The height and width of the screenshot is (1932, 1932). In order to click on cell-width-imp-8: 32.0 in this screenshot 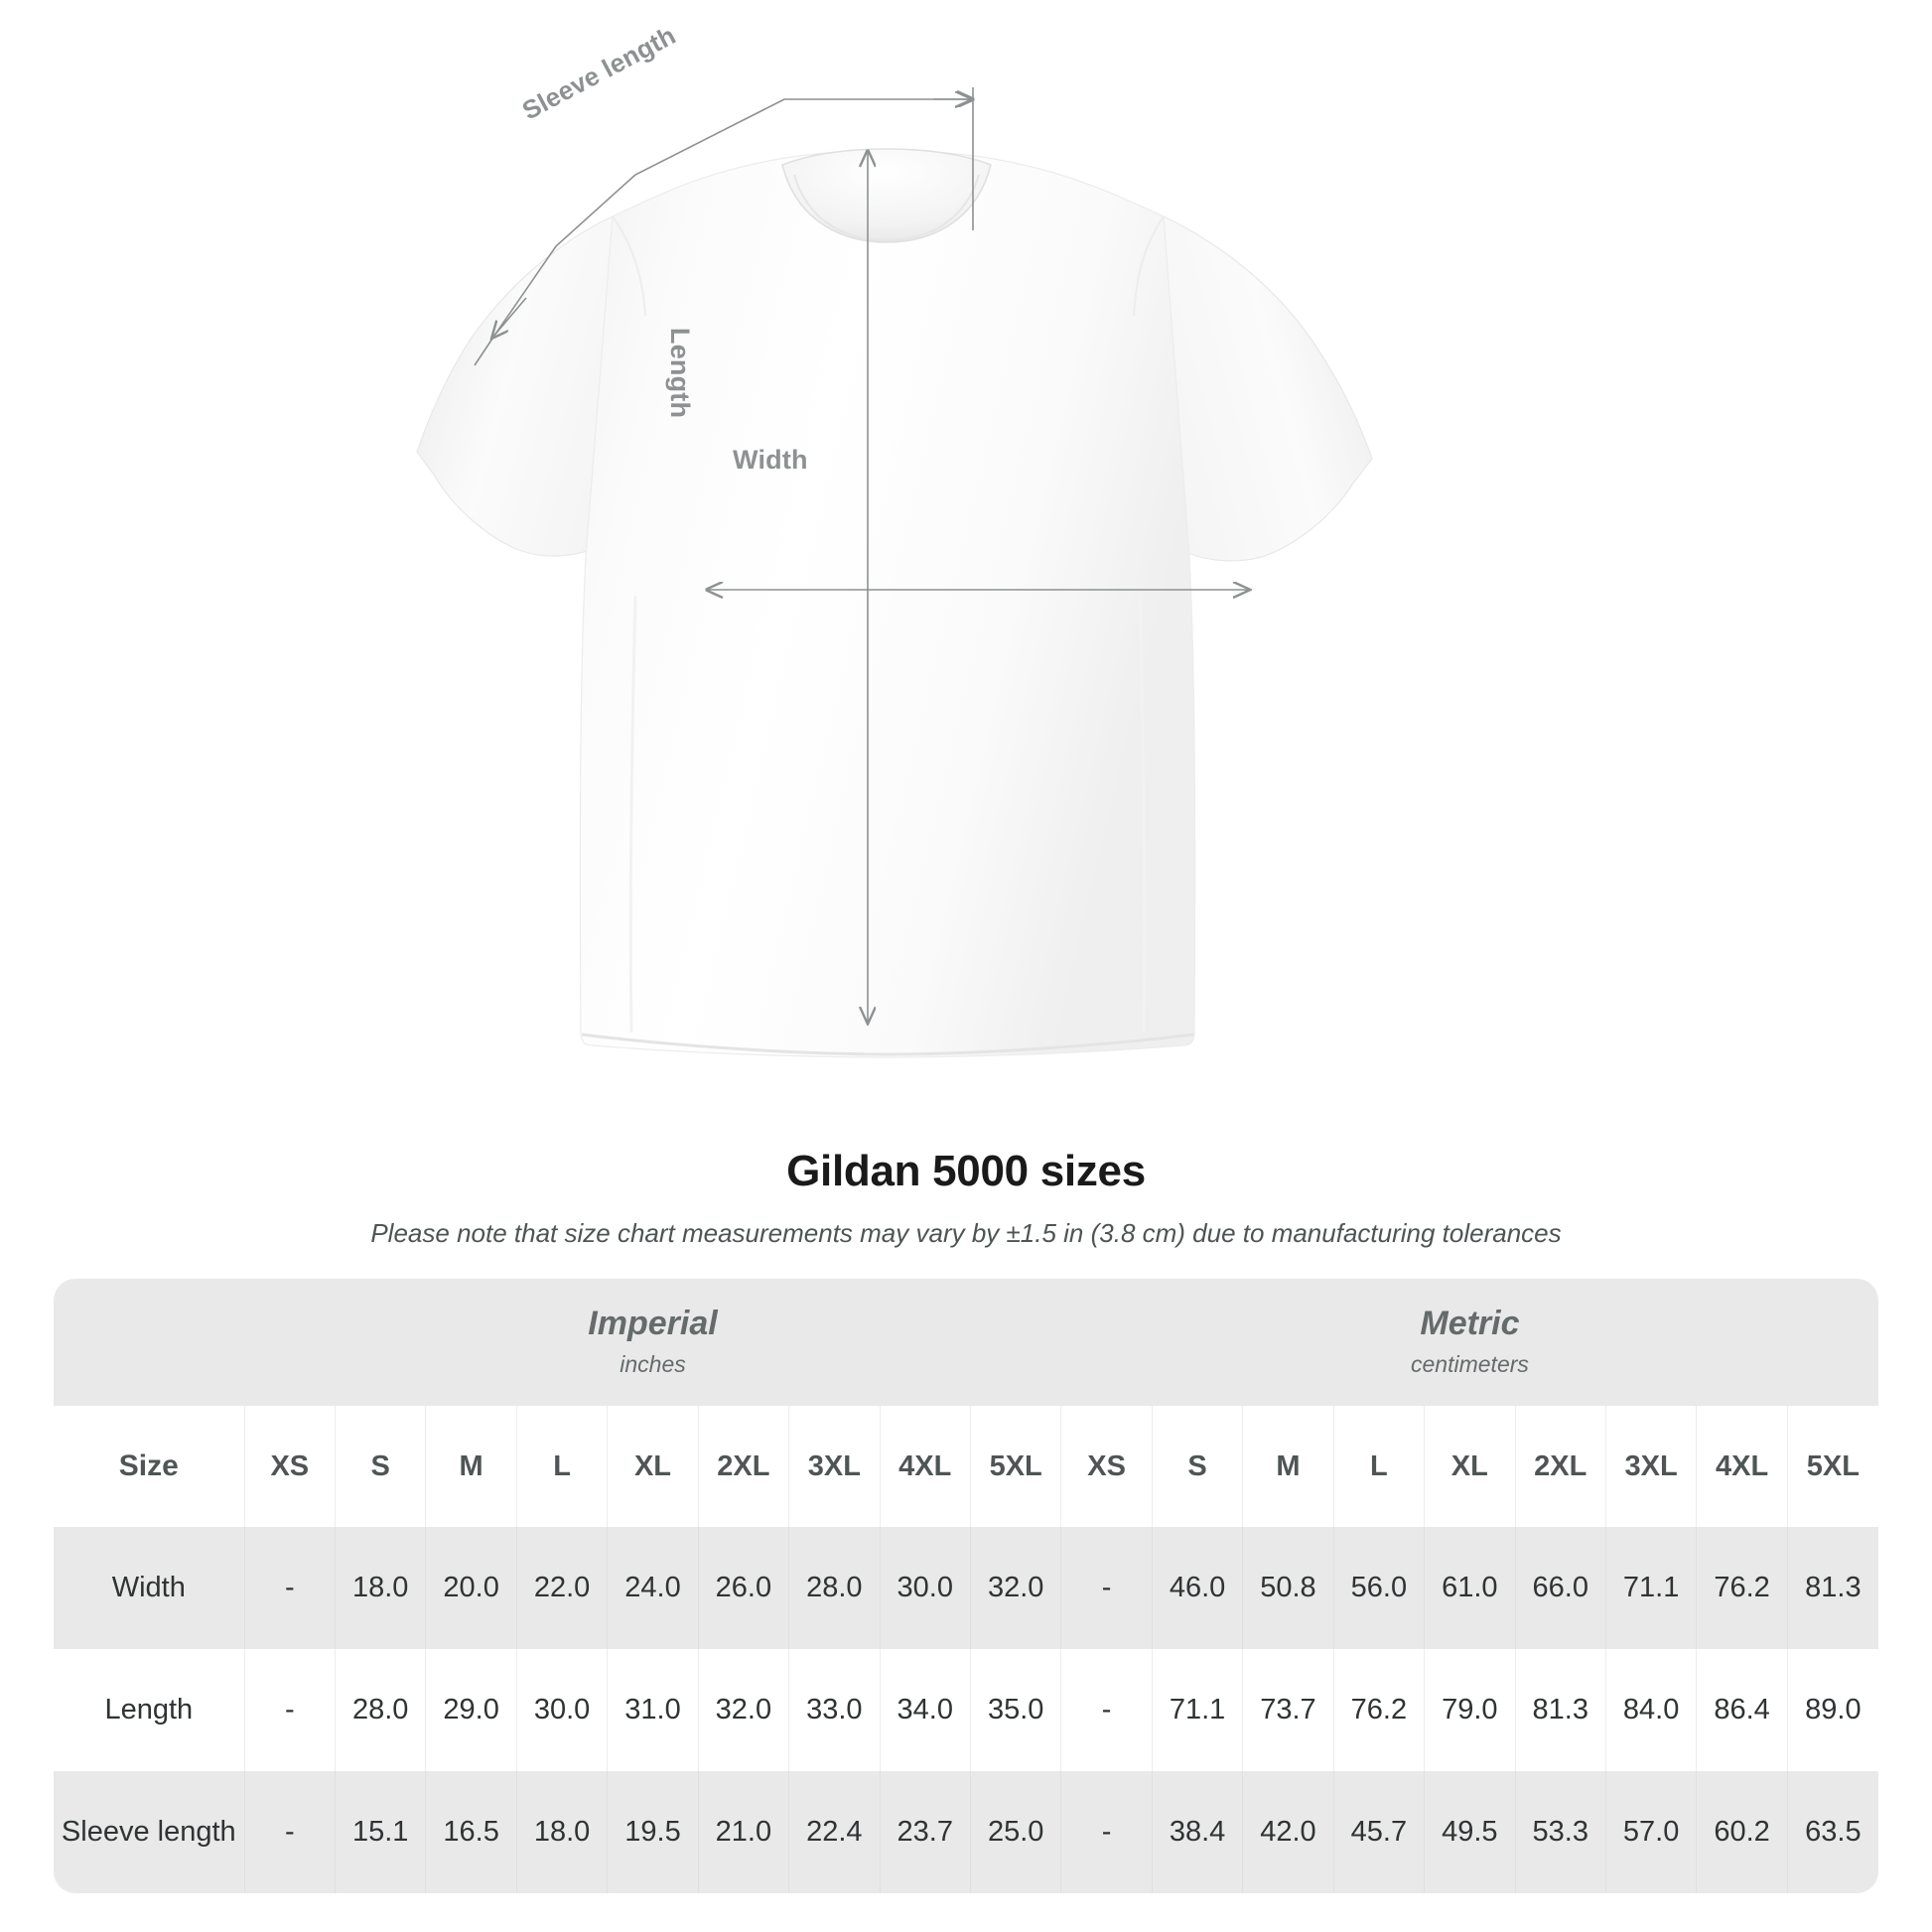, I will do `click(1015, 1588)`.